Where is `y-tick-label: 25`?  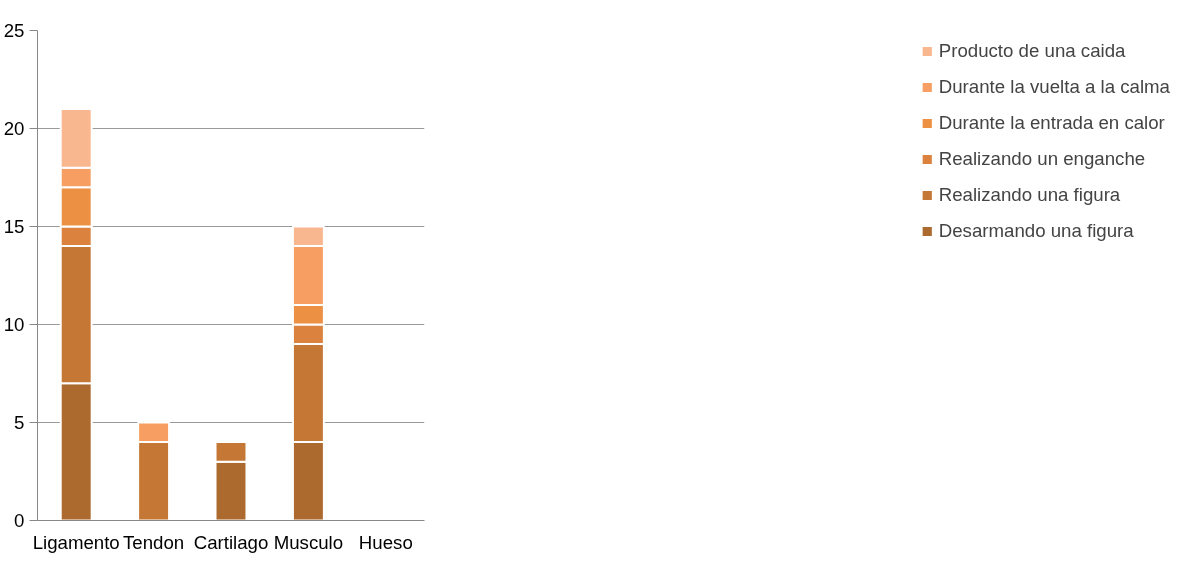
y-tick-label: 25 is located at coordinates (14, 30).